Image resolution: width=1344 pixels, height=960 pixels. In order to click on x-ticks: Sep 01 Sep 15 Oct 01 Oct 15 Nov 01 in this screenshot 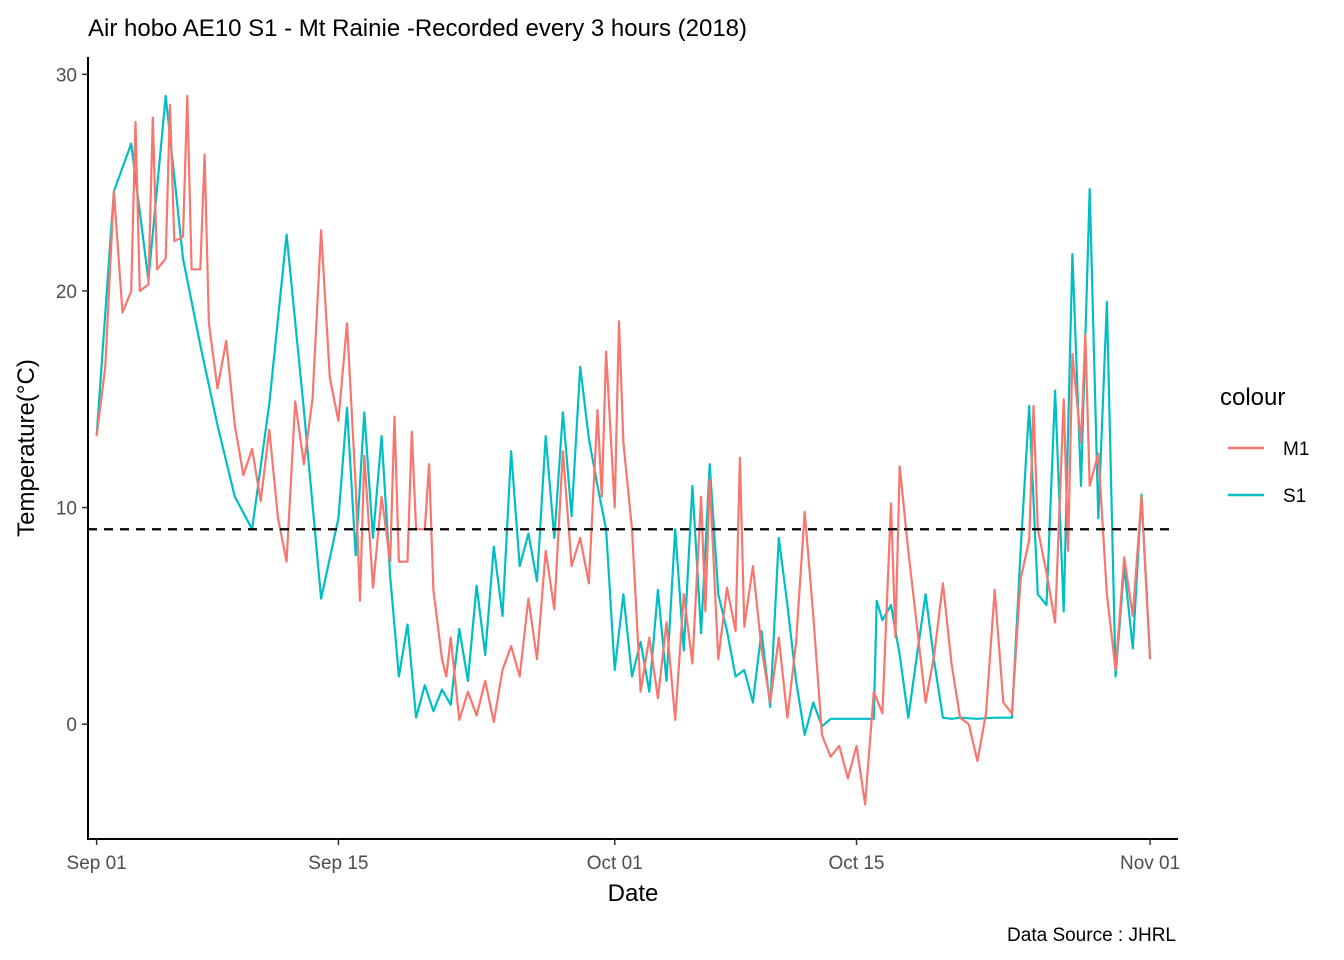, I will do `click(623, 856)`.